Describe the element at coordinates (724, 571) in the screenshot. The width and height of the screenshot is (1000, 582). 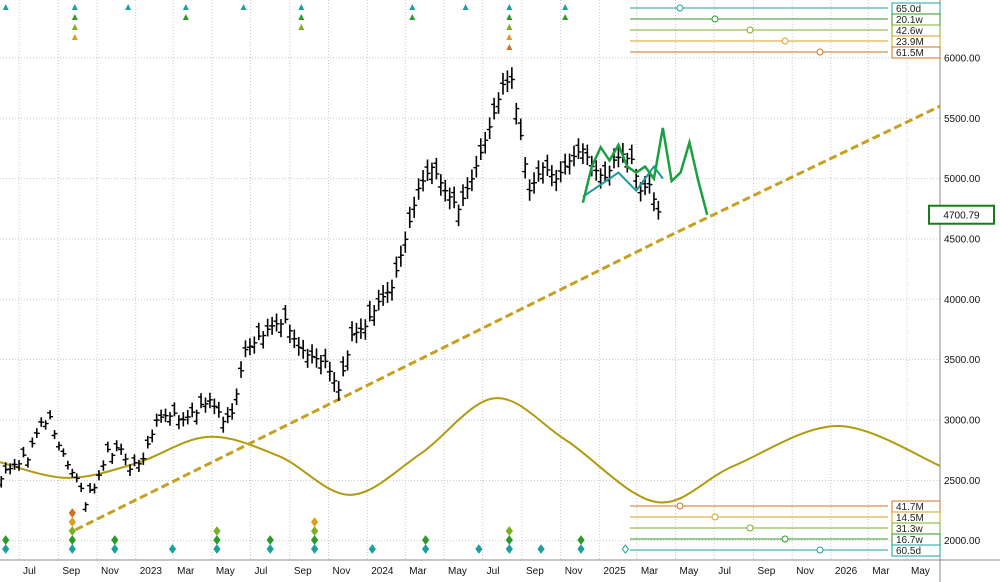
I see `x-tick-label: Jul` at that location.